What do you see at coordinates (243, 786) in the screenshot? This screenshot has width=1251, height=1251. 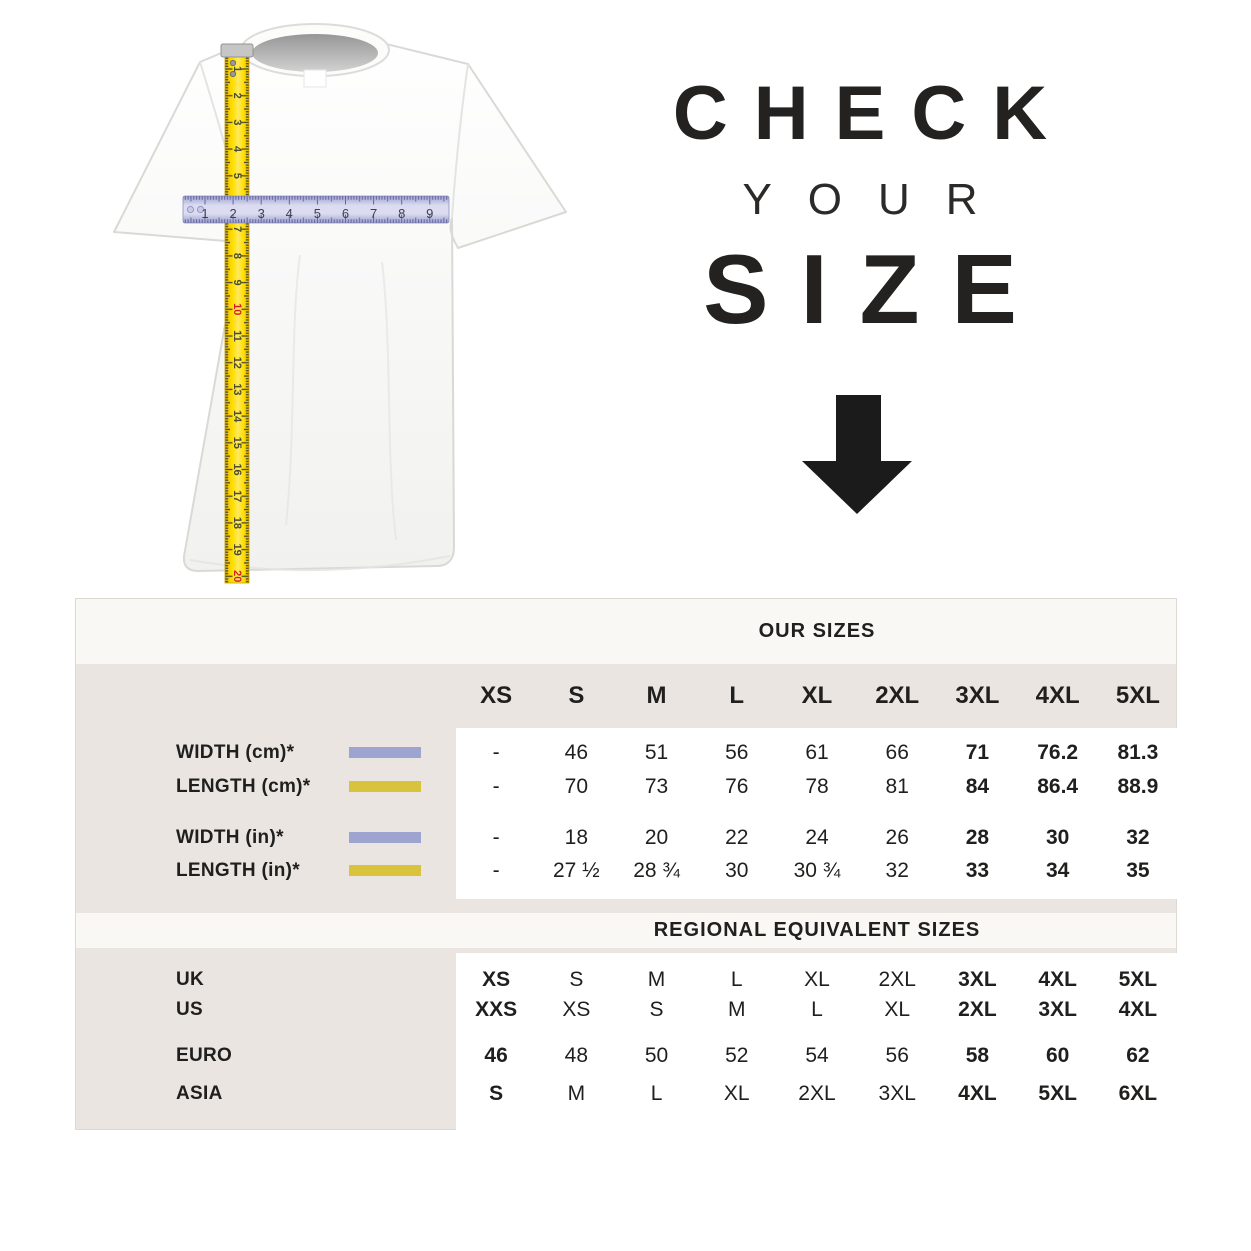 I see `row-label: LENGTH (cm)*` at bounding box center [243, 786].